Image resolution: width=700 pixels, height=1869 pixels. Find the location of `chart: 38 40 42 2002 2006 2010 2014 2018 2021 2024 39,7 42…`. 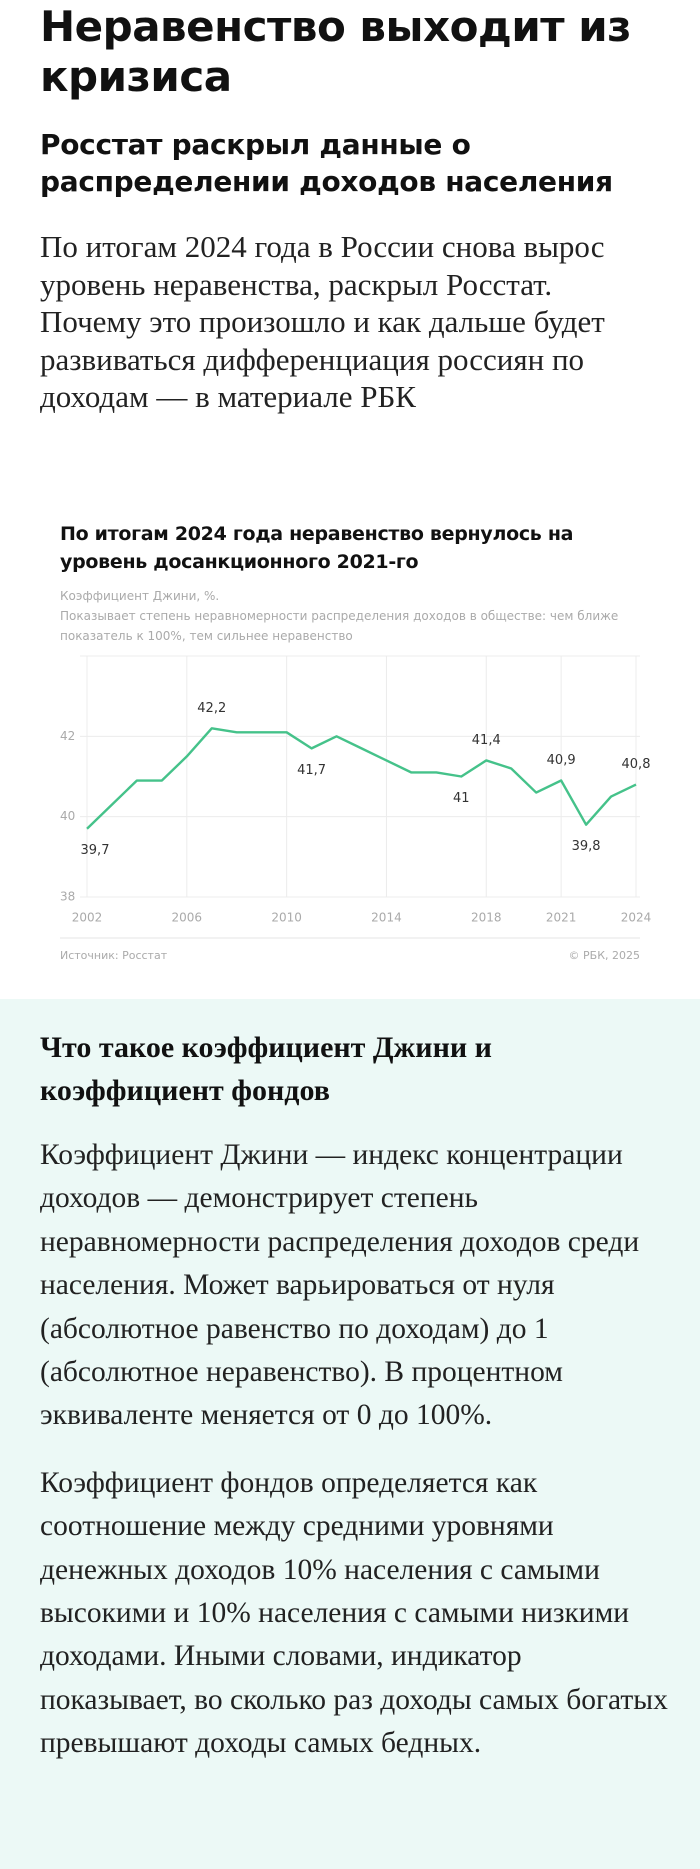

chart: 38 40 42 2002 2006 2010 2014 2018 2021 2024 39,7 42… is located at coordinates (356, 808).